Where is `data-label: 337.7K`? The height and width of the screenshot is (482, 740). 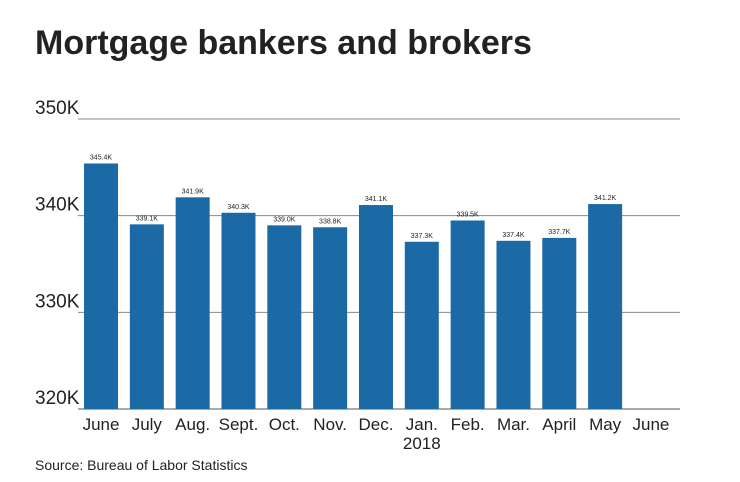
data-label: 337.7K is located at coordinates (559, 232).